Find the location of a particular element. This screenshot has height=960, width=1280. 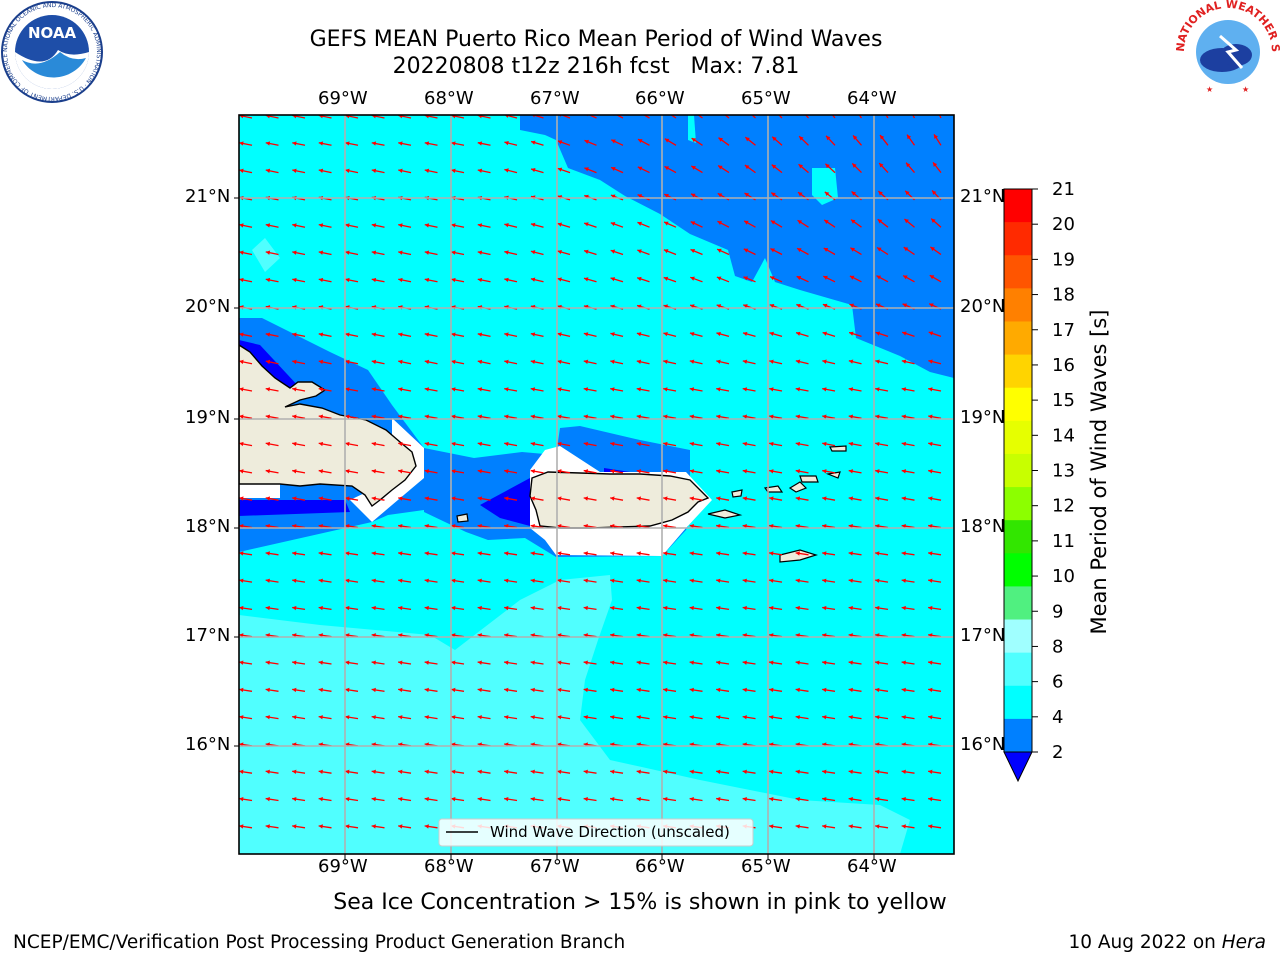

plot-subtitle: 20220808 t12z 216h fcst Max: 7.81 is located at coordinates (596, 66).